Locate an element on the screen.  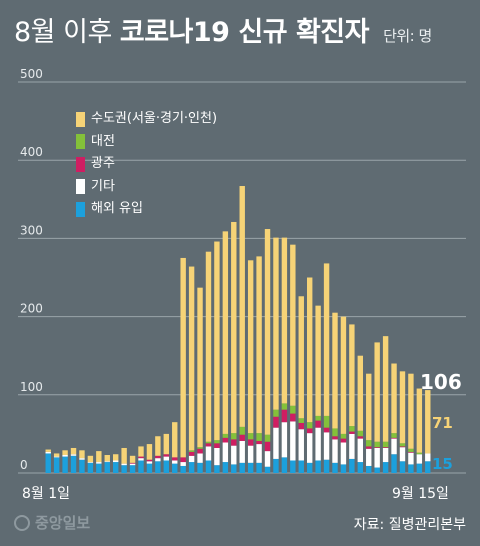
legend-label: 수도권(서울·경기·인천) is located at coordinates (154, 118).